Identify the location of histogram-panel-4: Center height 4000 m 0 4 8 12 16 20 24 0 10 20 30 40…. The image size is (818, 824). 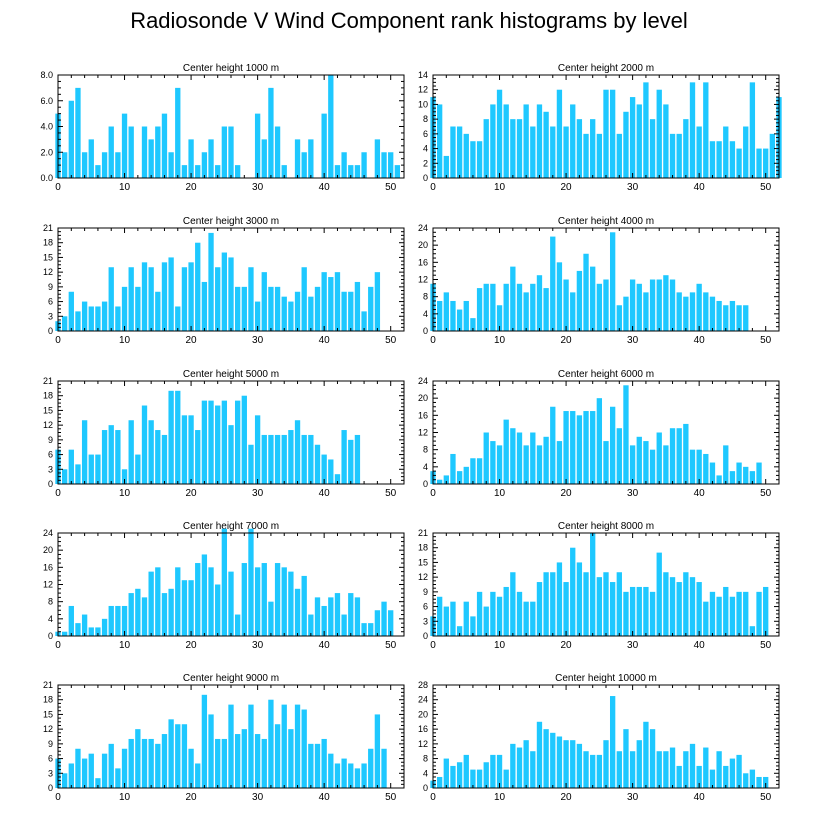
(599, 281).